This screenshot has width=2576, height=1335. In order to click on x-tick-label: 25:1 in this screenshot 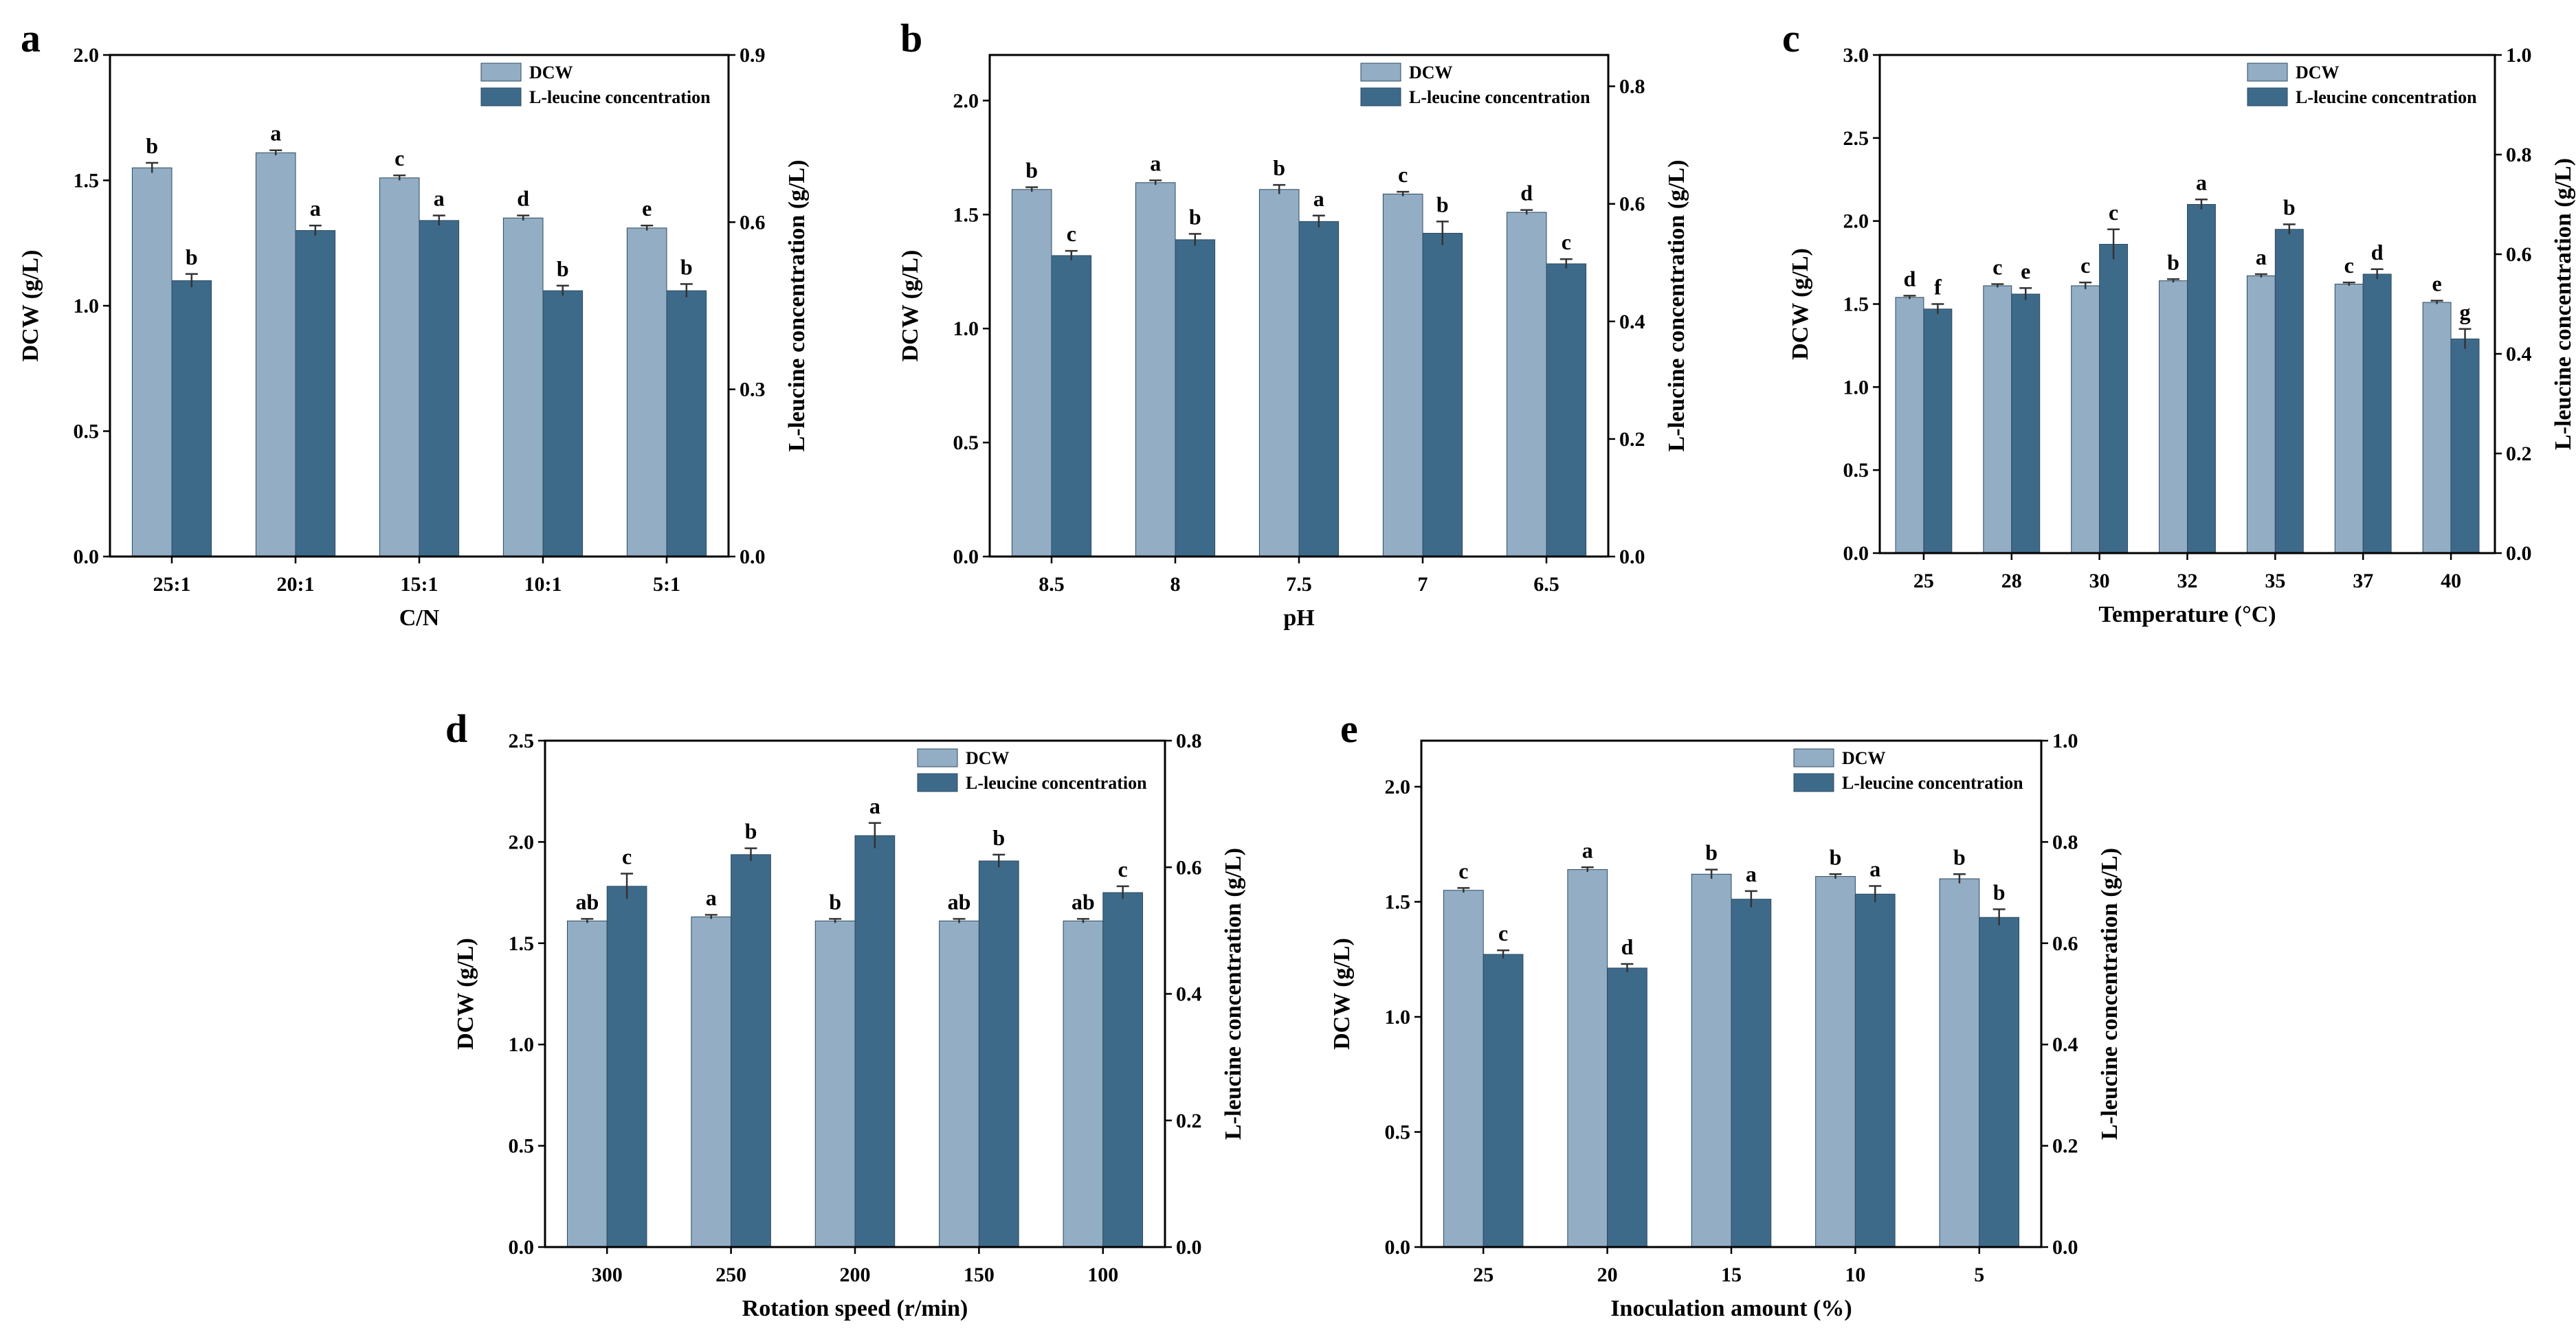, I will do `click(172, 585)`.